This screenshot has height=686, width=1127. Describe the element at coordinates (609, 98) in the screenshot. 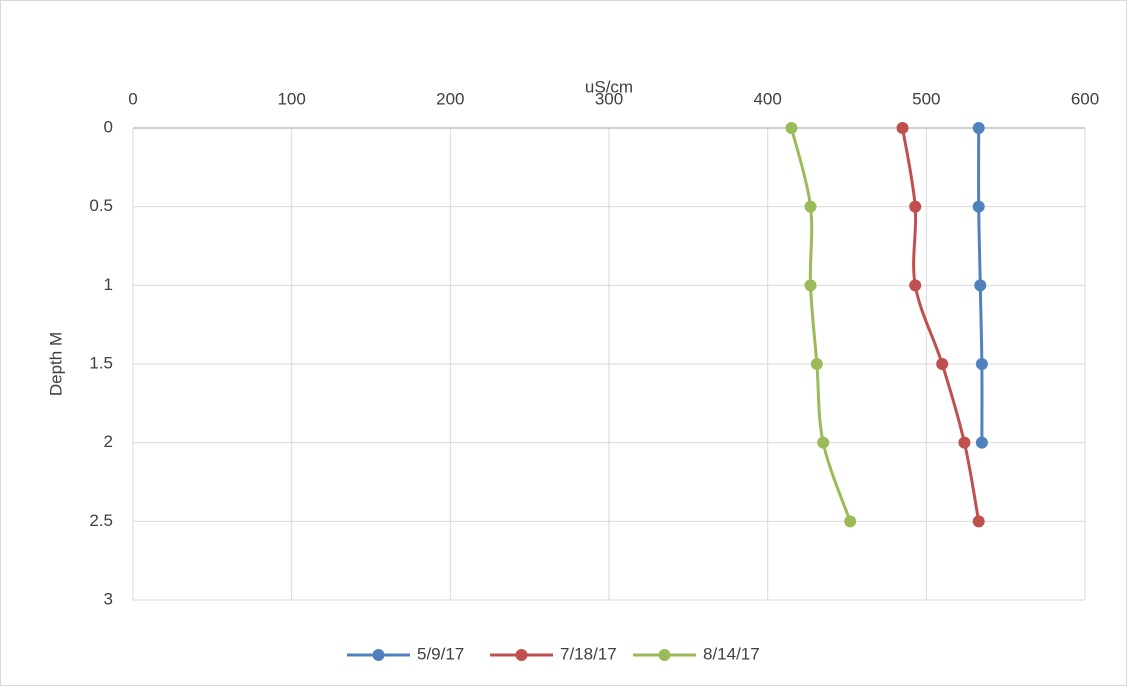

I see `x-tick-label: 300` at that location.